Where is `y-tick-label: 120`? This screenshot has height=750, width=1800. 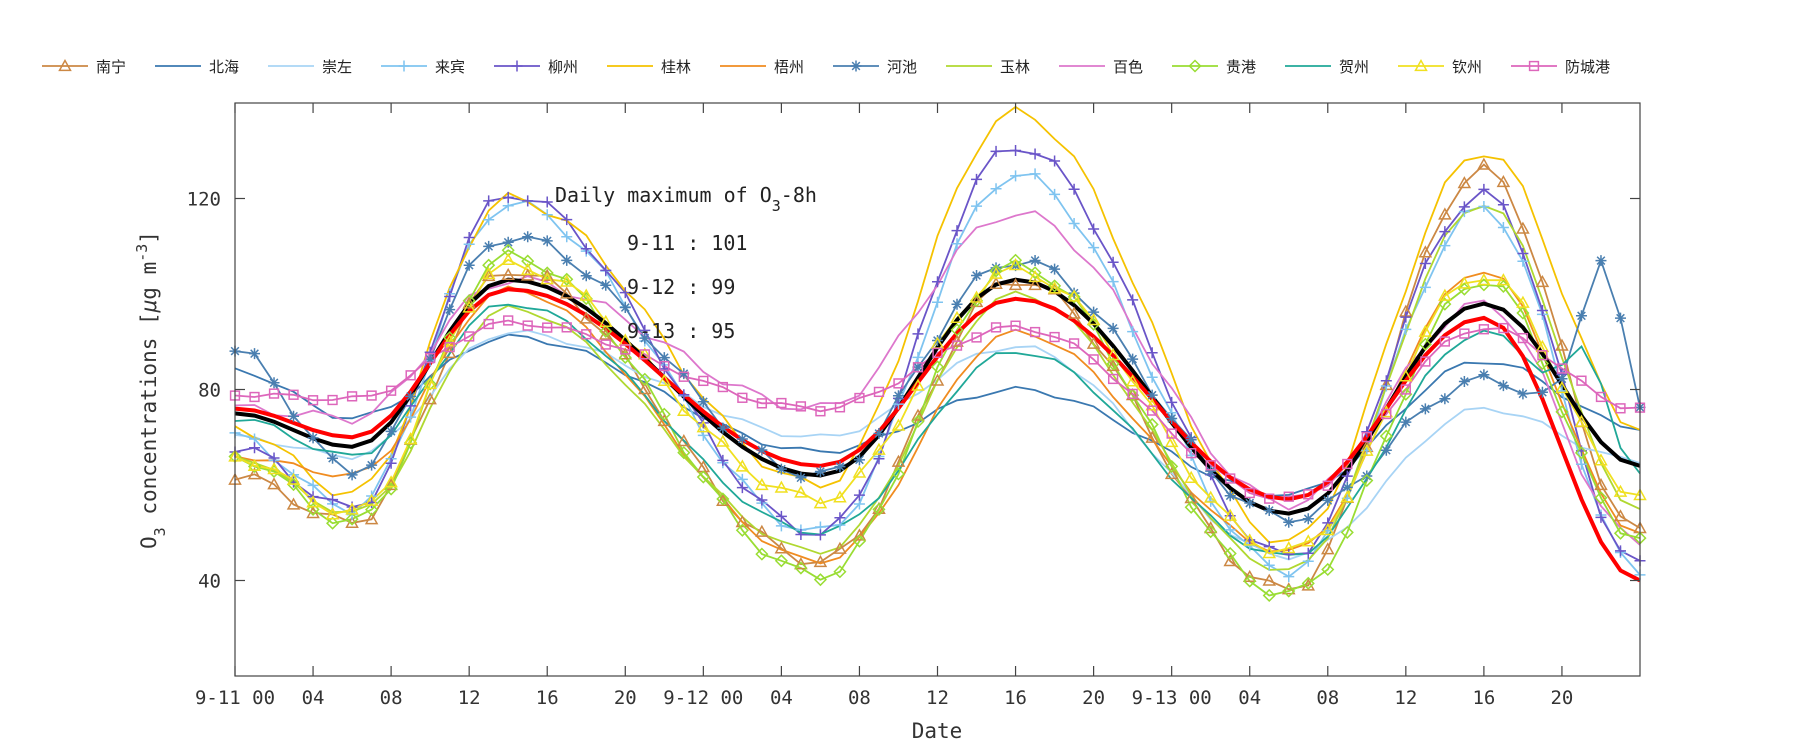
y-tick-label: 120 is located at coordinates (204, 200).